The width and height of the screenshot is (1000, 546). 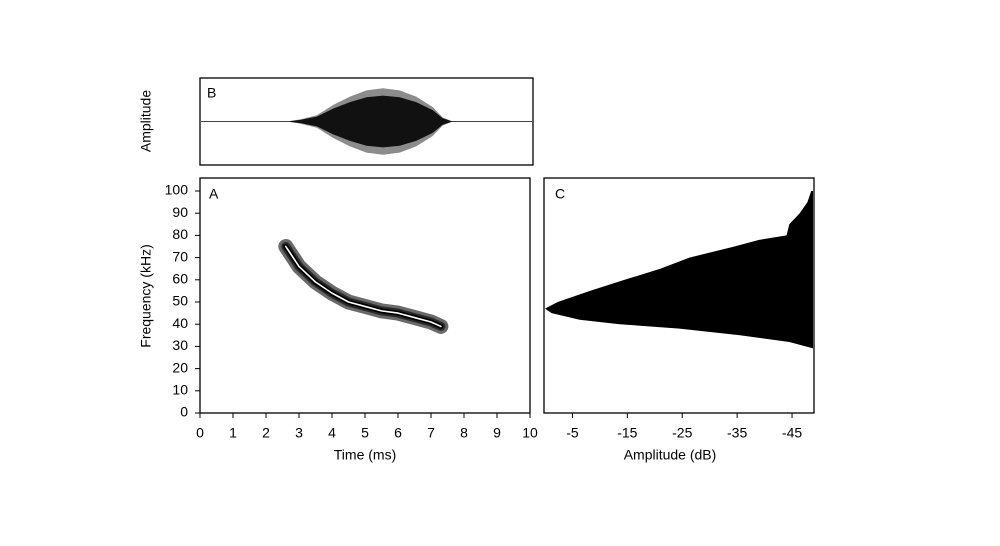 What do you see at coordinates (233, 433) in the screenshot?
I see `x-tick-label: 1` at bounding box center [233, 433].